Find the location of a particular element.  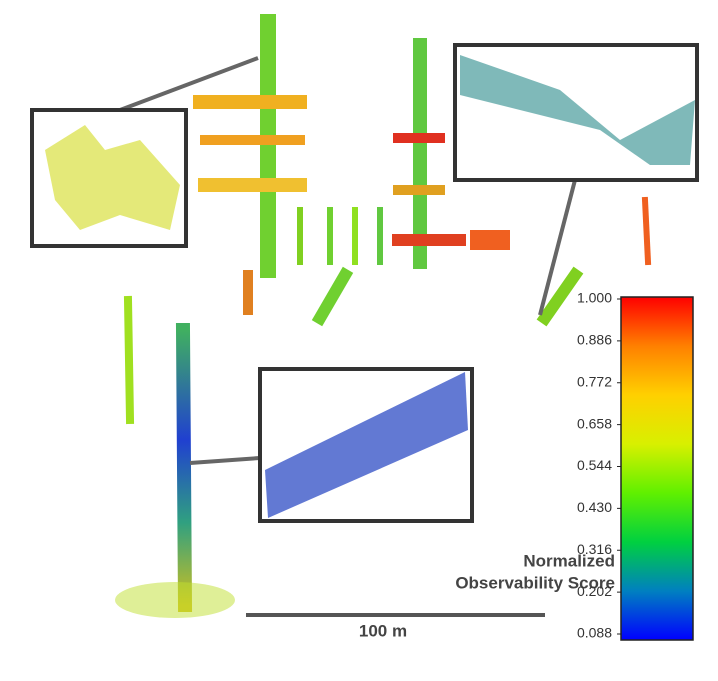

tick-label: 0.316 is located at coordinates (594, 549).